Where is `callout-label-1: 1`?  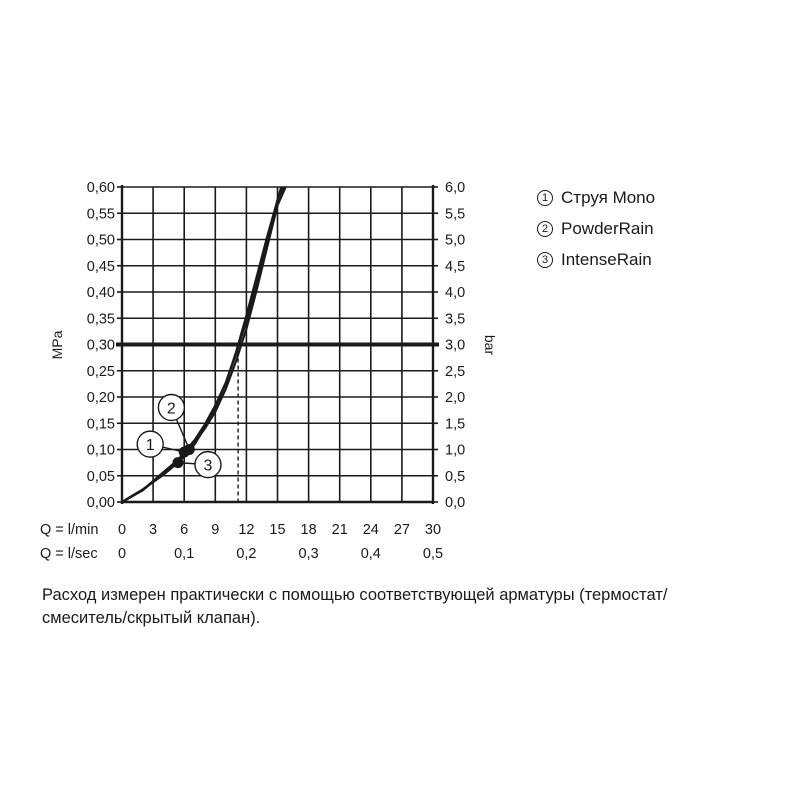 callout-label-1: 1 is located at coordinates (150, 445).